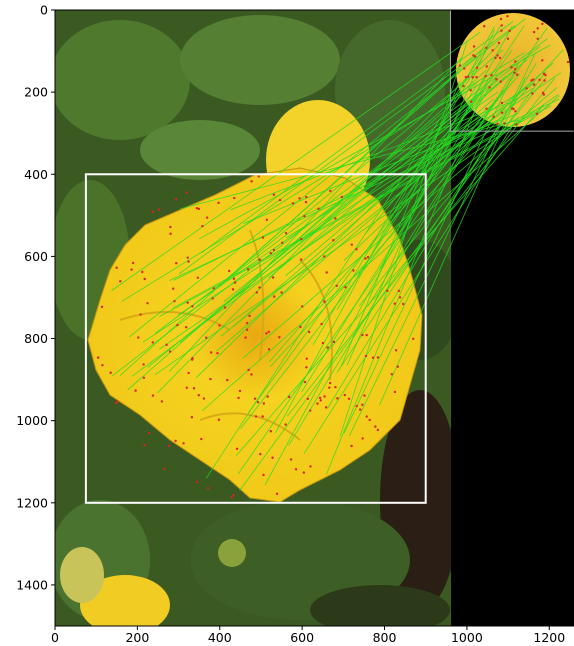 The height and width of the screenshot is (646, 574). I want to click on x-axis: 0 200 400 600 800 1000 1200, so click(308, 635).